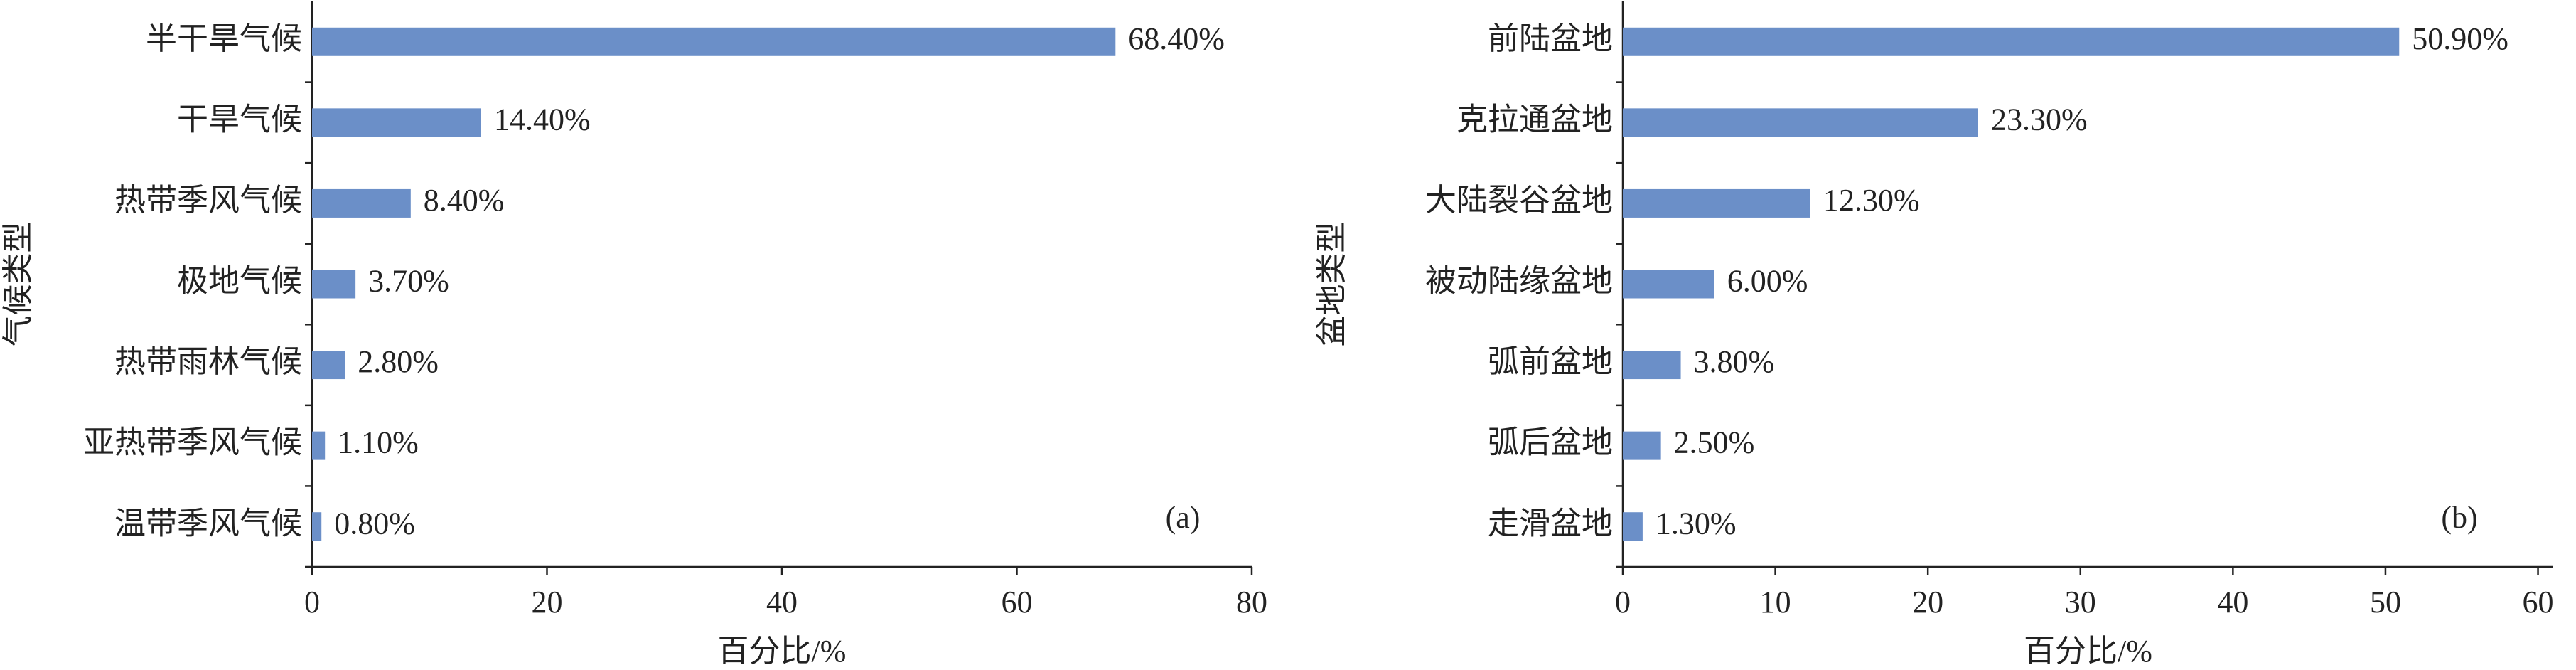  I want to click on y-axis-label: 气候类型, so click(18, 284).